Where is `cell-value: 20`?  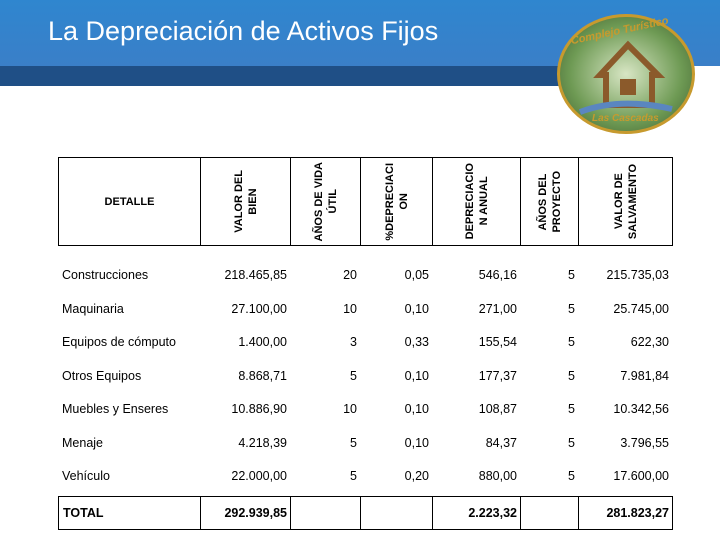 cell-value: 20 is located at coordinates (350, 275).